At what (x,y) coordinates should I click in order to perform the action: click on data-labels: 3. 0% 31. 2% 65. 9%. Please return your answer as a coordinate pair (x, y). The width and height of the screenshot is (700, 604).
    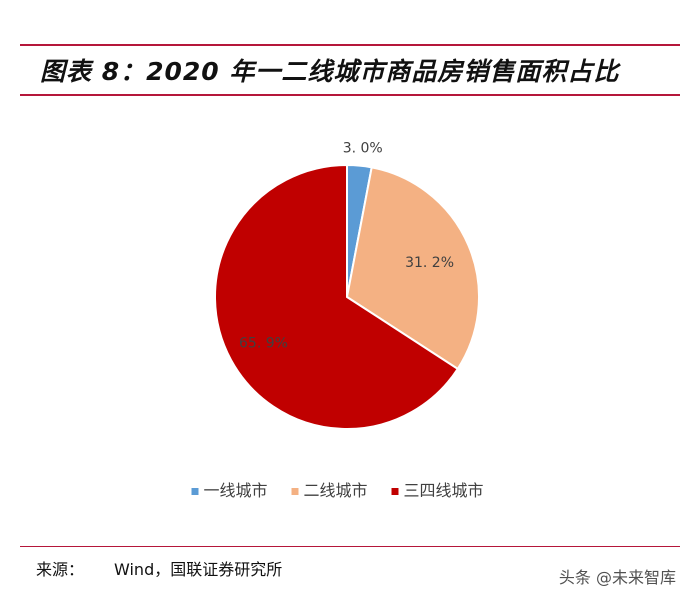
    Looking at the image, I should click on (346, 246).